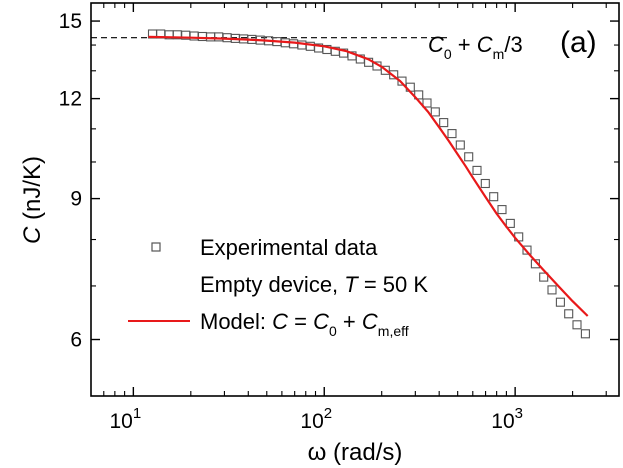  I want to click on x-tick-label: 10¹, so click(125, 419).